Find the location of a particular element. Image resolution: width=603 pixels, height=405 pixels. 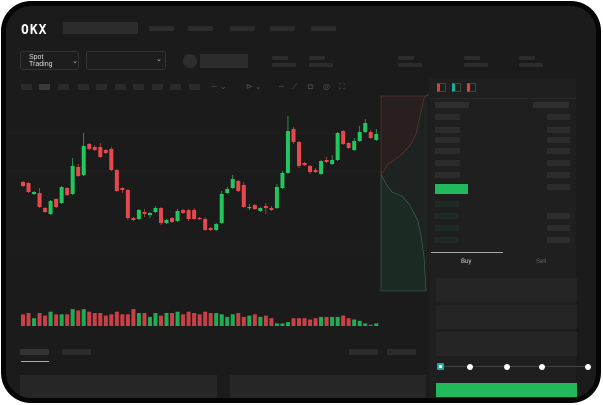

orderbook-bids-icon is located at coordinates (456, 87).